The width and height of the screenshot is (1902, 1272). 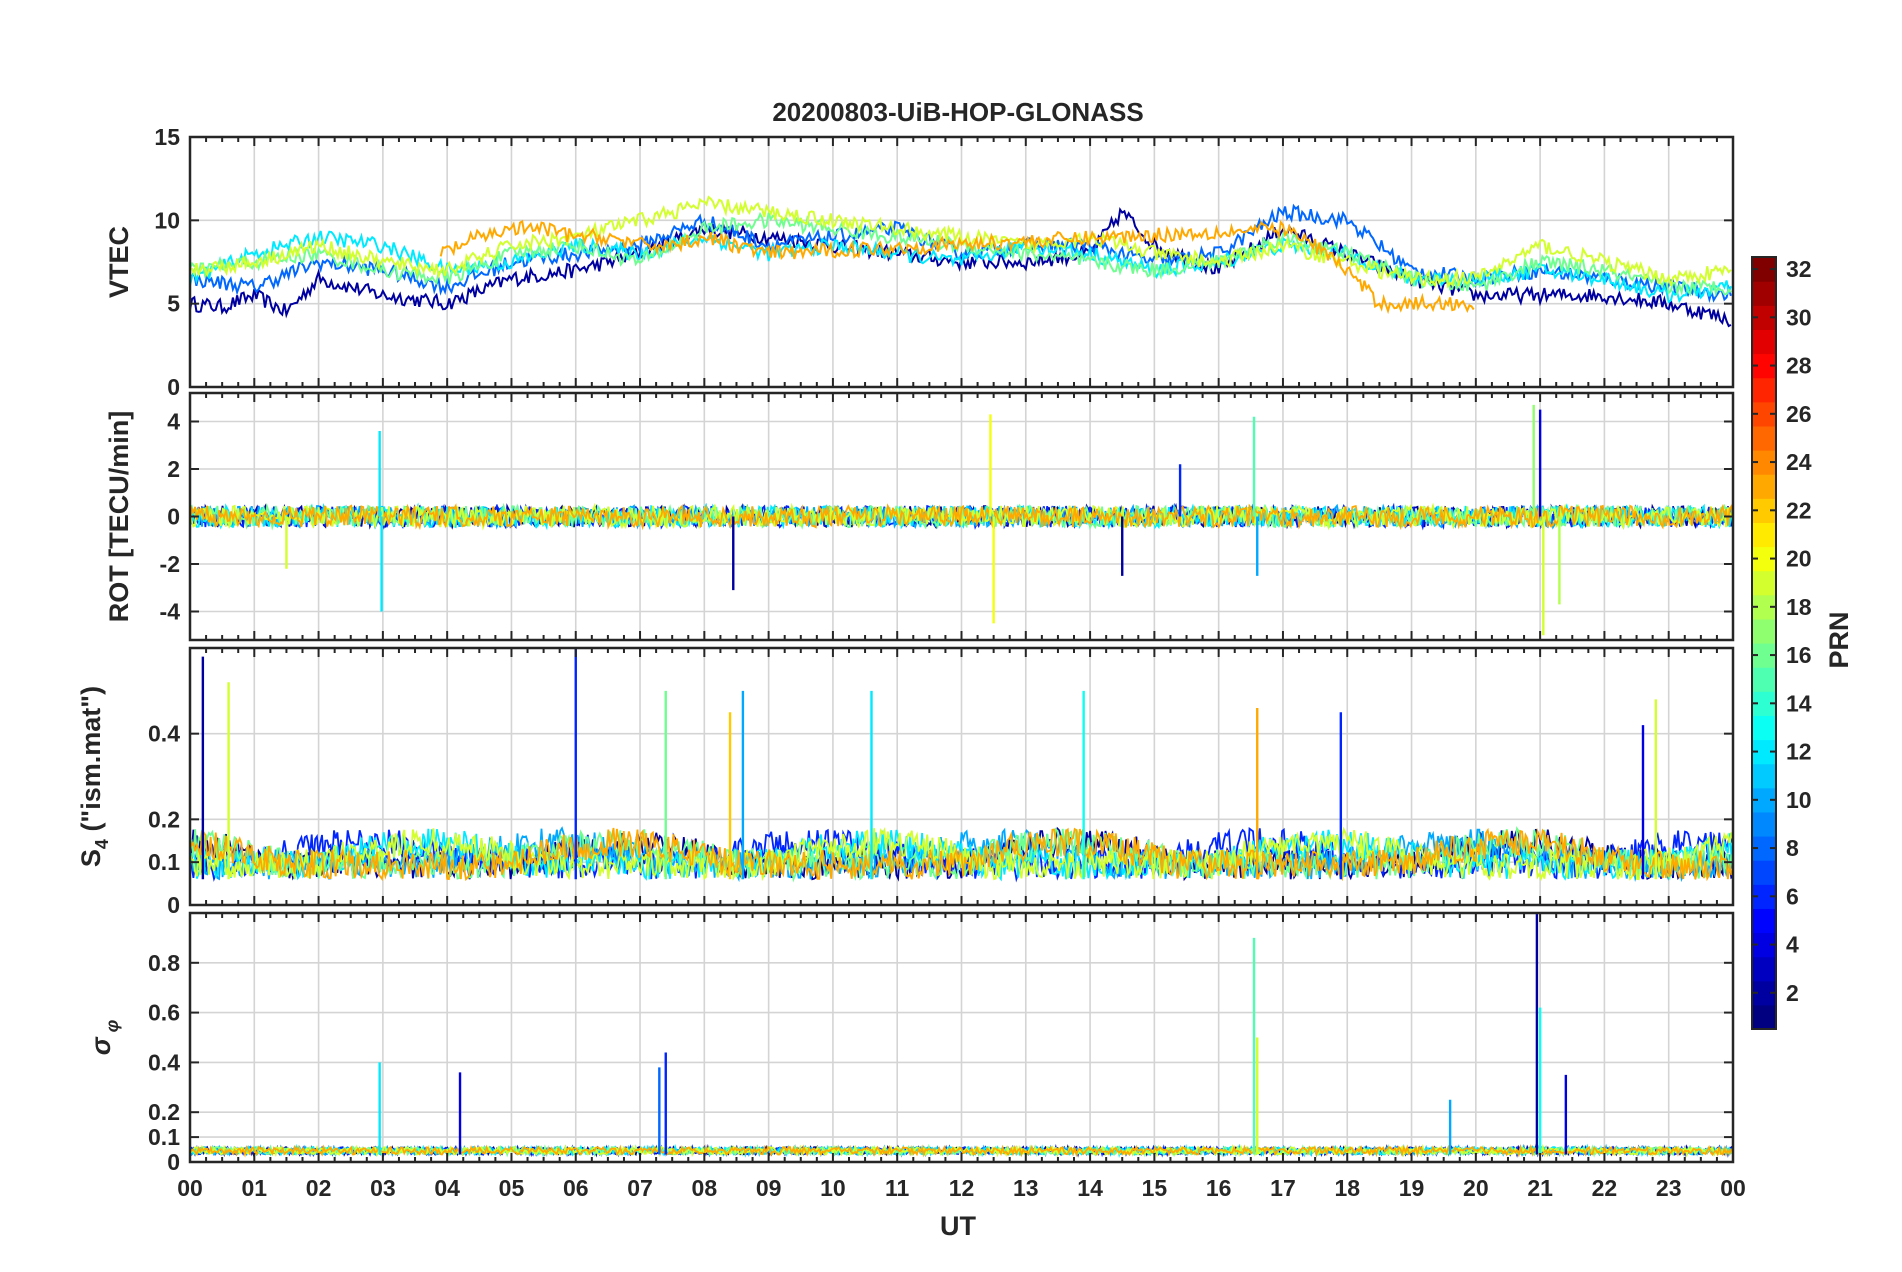 I want to click on colorbar-tick-label: 20, so click(x=1799, y=559).